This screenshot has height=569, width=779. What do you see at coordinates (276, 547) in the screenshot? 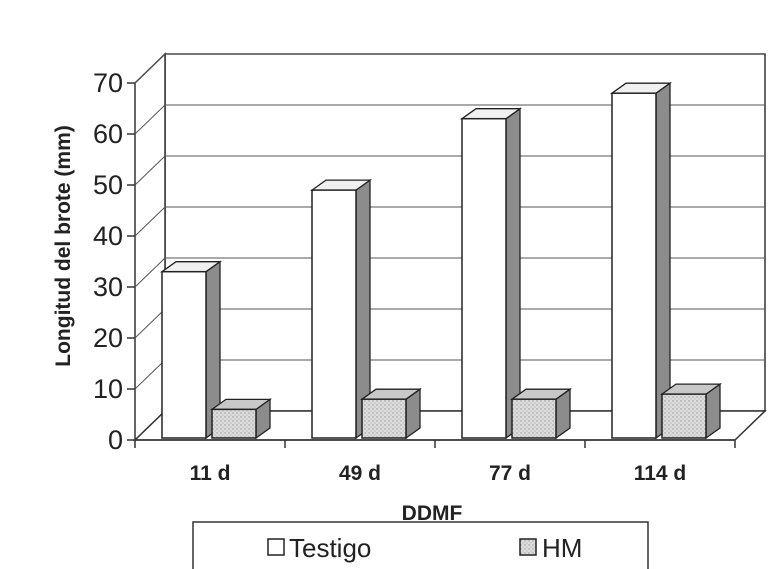
I see `legend-swatch-testigo` at bounding box center [276, 547].